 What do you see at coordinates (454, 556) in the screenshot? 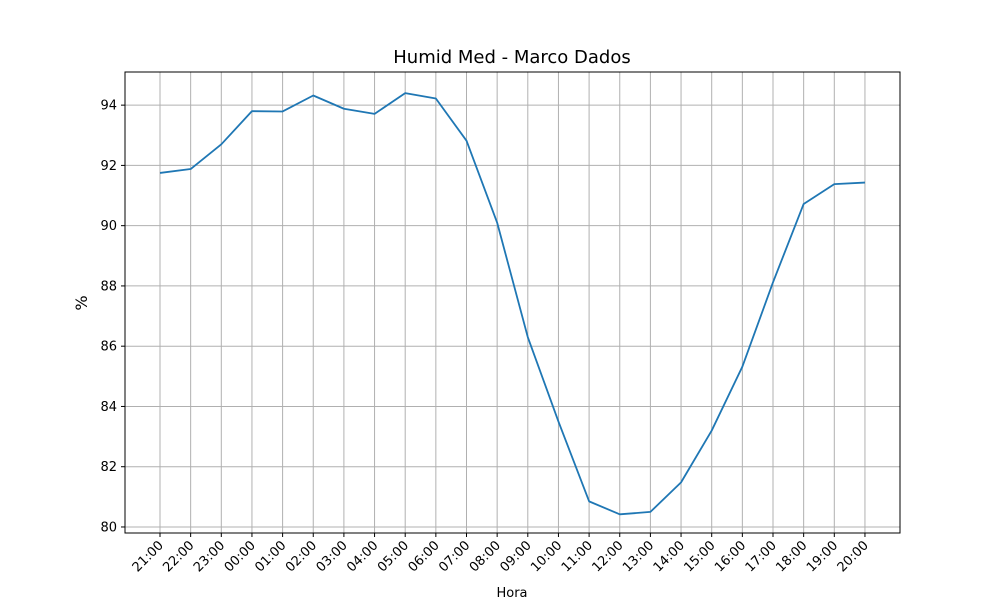
I see `x-tick-label: 07:00` at bounding box center [454, 556].